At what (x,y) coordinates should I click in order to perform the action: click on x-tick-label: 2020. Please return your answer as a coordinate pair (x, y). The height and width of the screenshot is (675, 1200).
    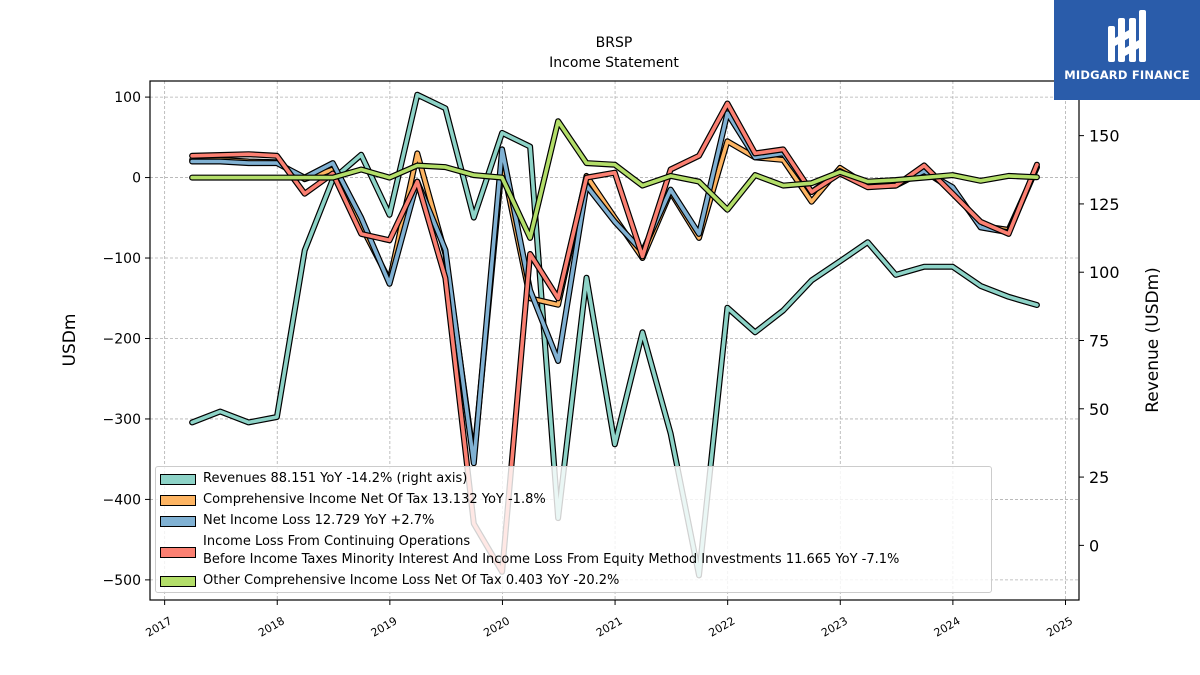
    Looking at the image, I should click on (496, 626).